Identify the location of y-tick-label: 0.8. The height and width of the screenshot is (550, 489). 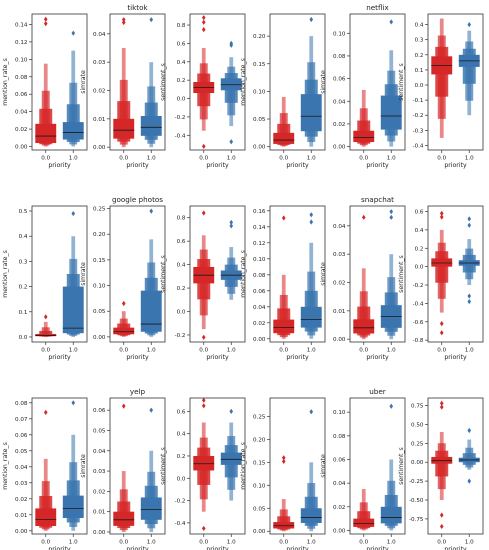
(181, 219).